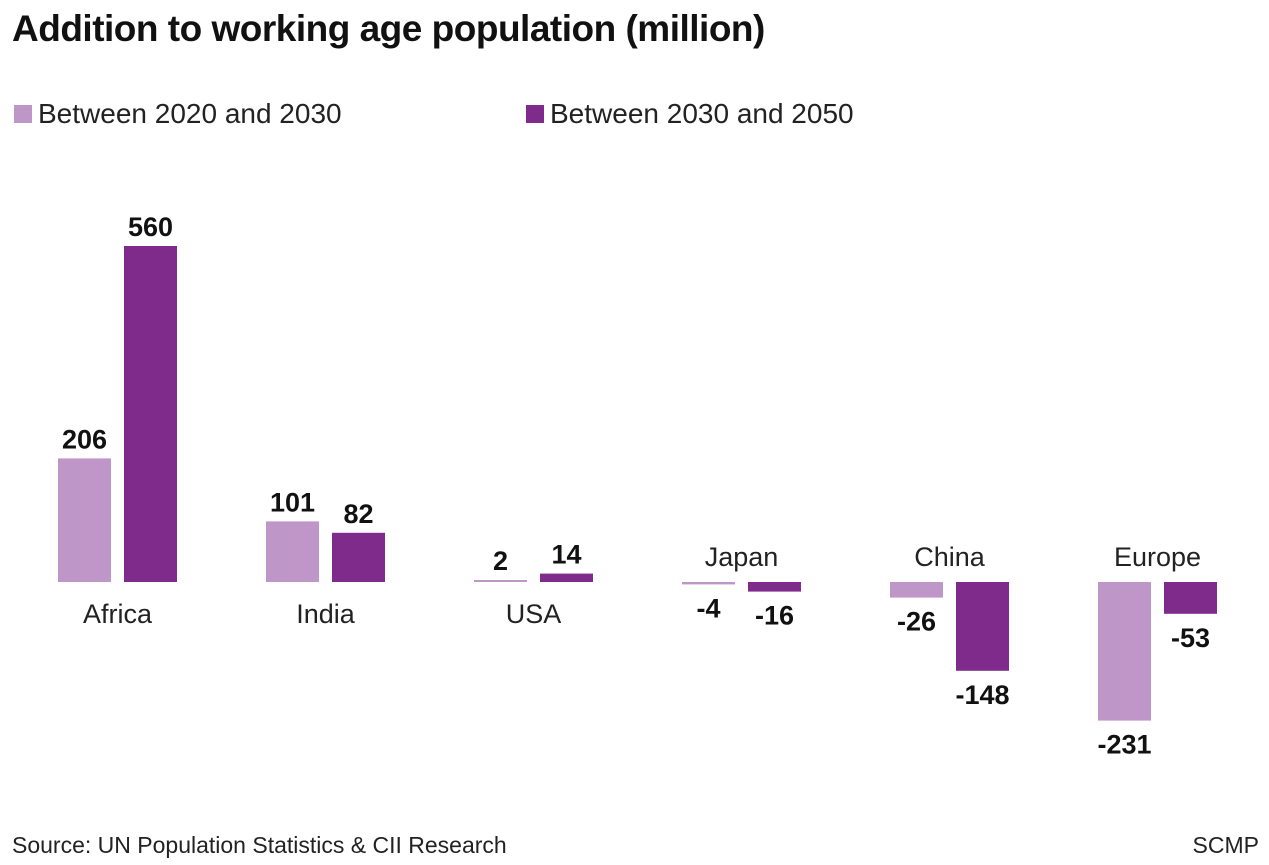 This screenshot has width=1269, height=865. Describe the element at coordinates (774, 616) in the screenshot. I see `value-label-japan-2030-2050: -16` at that location.